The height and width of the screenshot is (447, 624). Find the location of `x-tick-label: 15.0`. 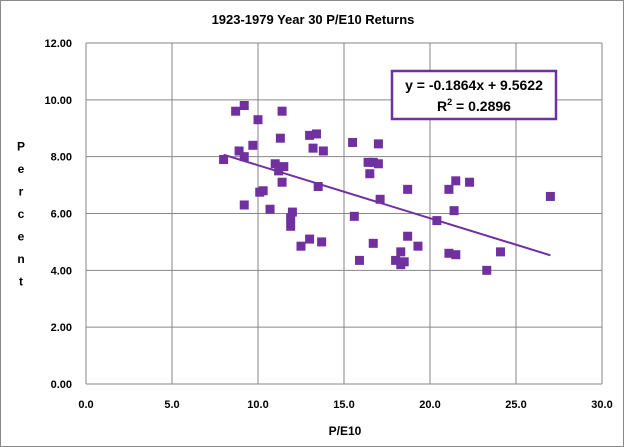

x-tick-label: 15.0 is located at coordinates (343, 405).